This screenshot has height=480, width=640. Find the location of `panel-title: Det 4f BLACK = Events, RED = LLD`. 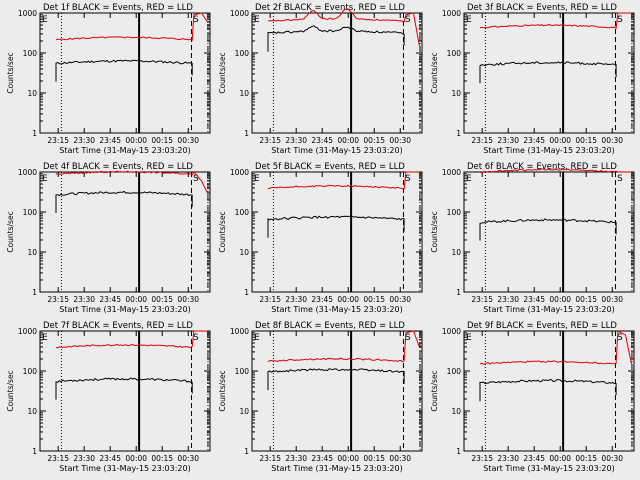

panel-title: Det 4f BLACK = Events, RED = LLD is located at coordinates (118, 167).